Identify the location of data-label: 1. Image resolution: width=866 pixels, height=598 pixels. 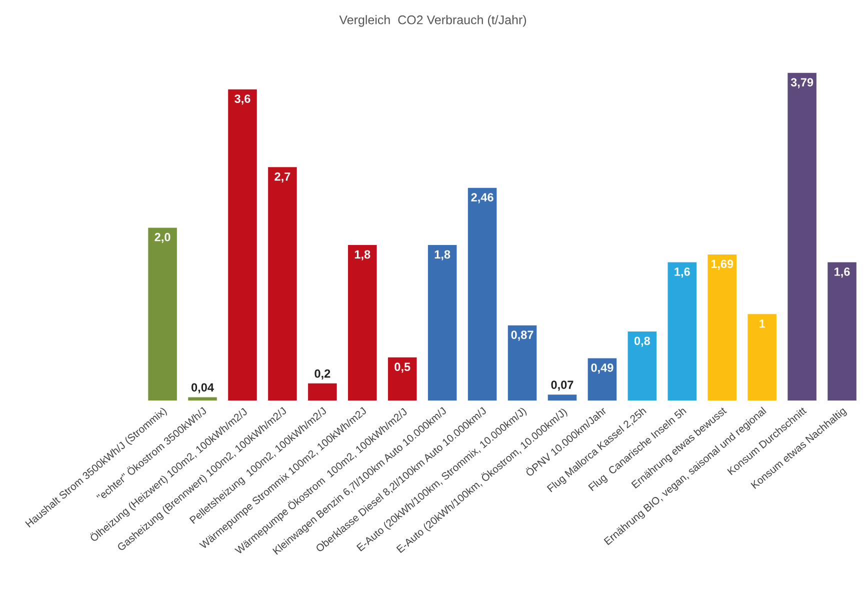
(763, 324).